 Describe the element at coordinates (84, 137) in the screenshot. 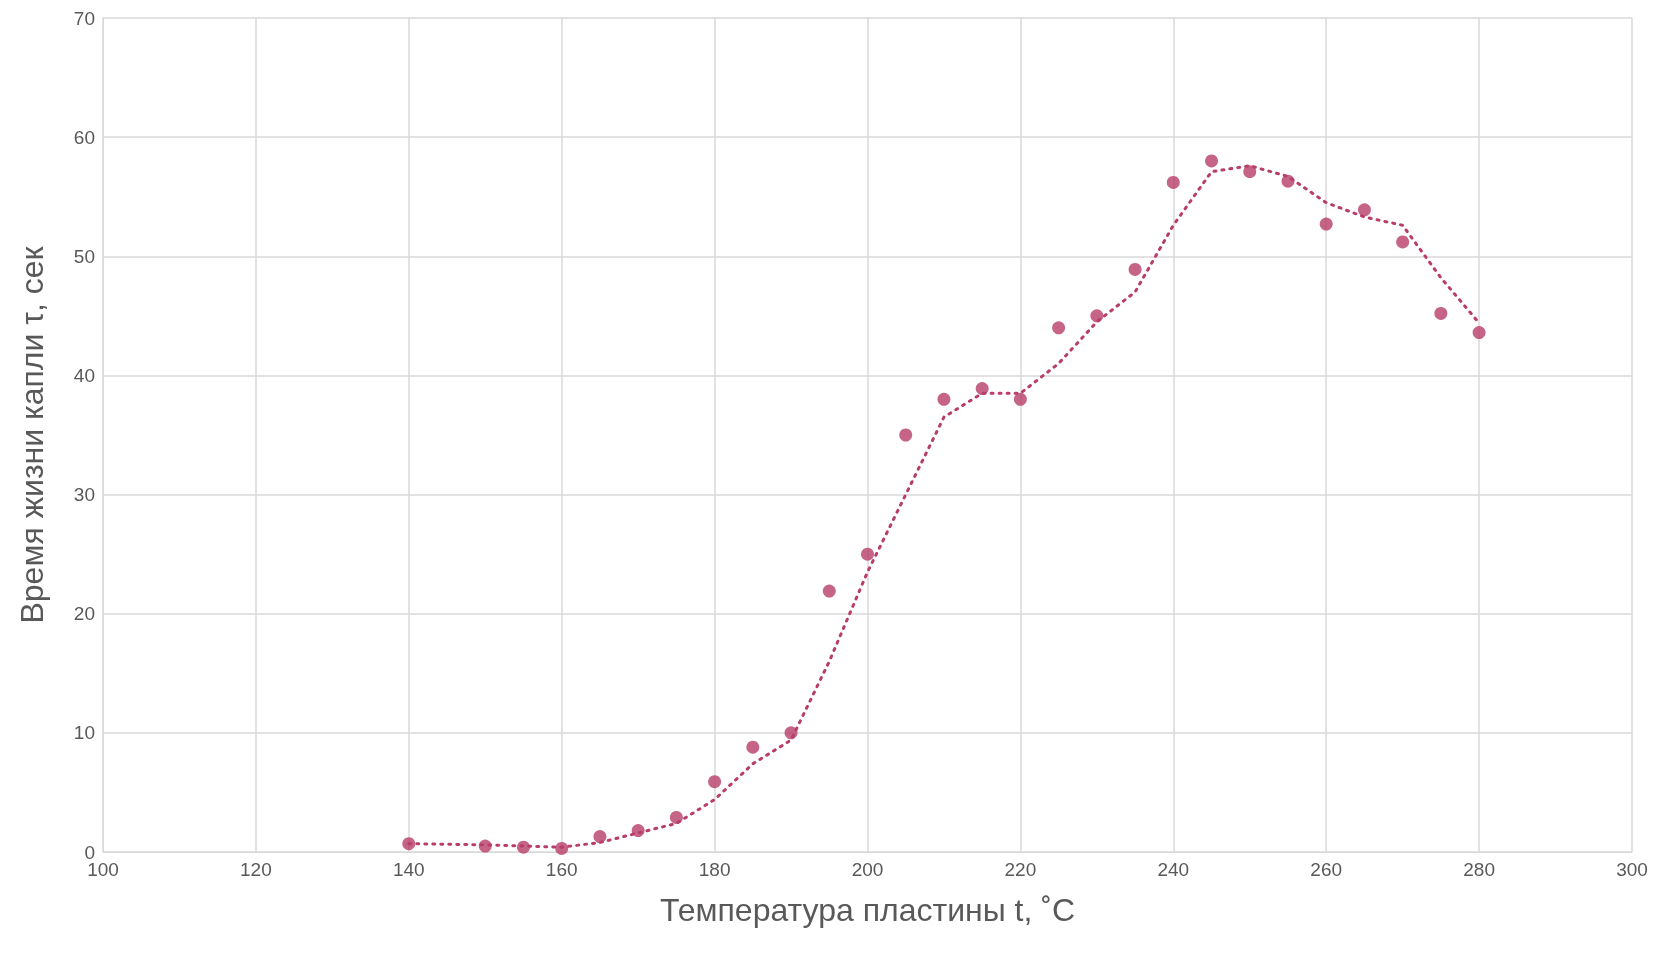

I see `y-tick-label: 60` at that location.